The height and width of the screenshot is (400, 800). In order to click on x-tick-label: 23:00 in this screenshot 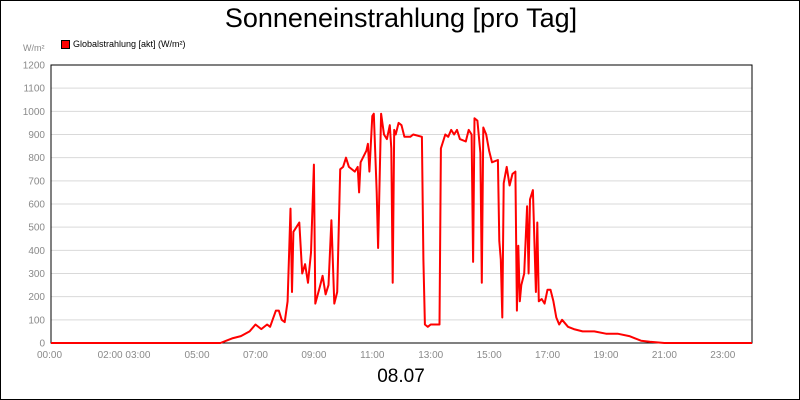, I will do `click(722, 355)`.